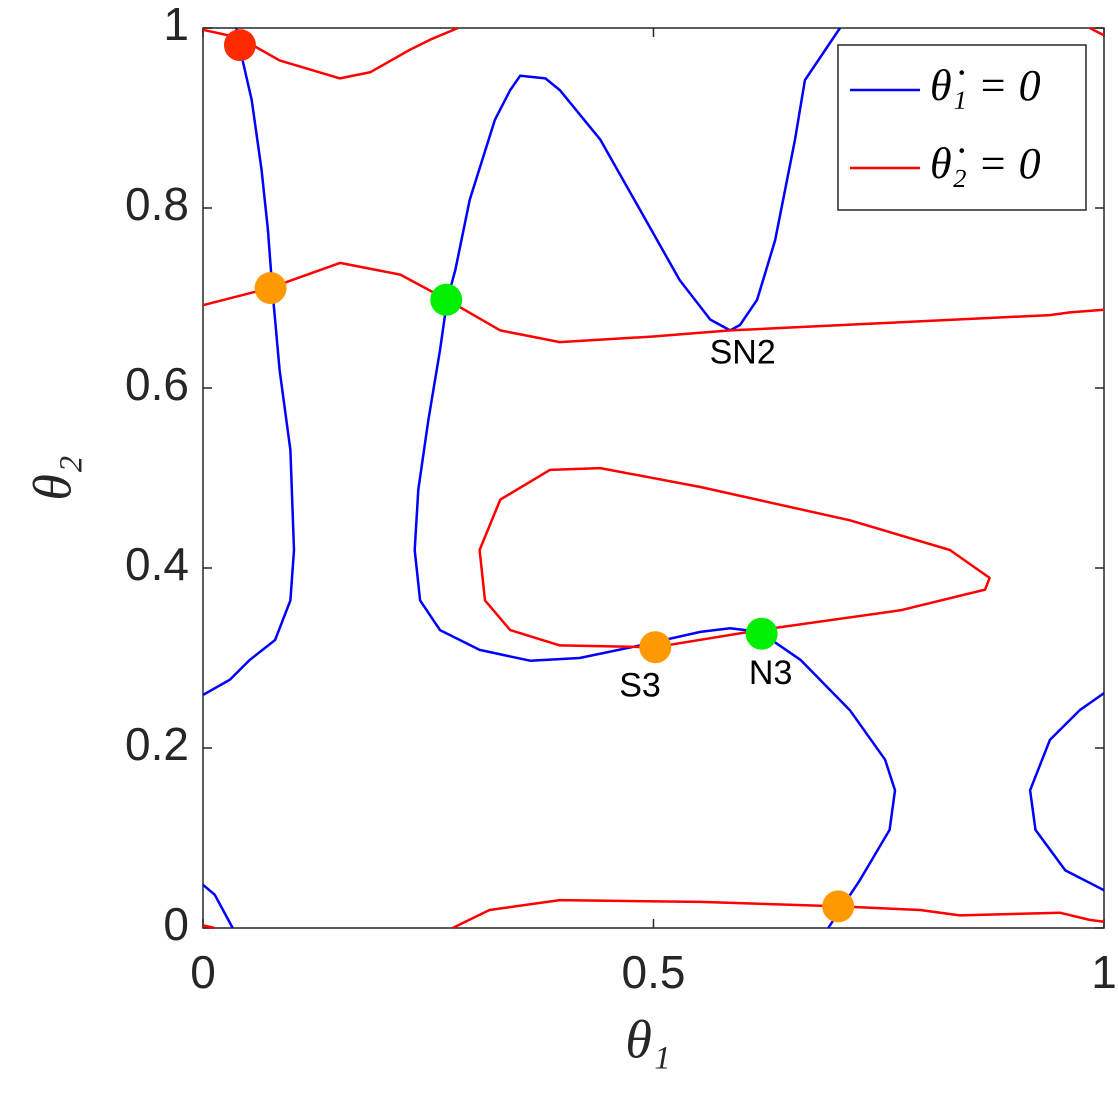 The height and width of the screenshot is (1104, 1118). What do you see at coordinates (770, 673) in the screenshot?
I see `annotation: N3` at bounding box center [770, 673].